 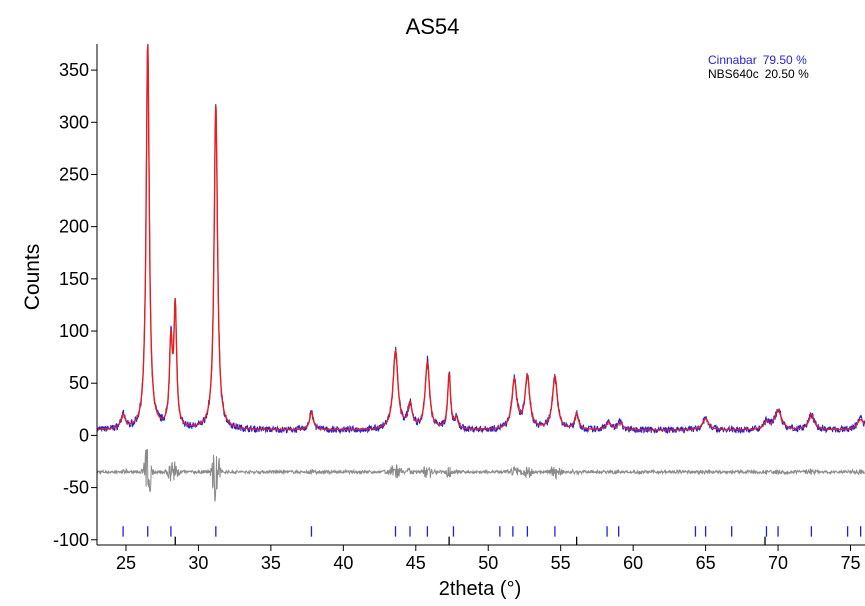 I want to click on x-tick-label: 45, so click(x=416, y=563).